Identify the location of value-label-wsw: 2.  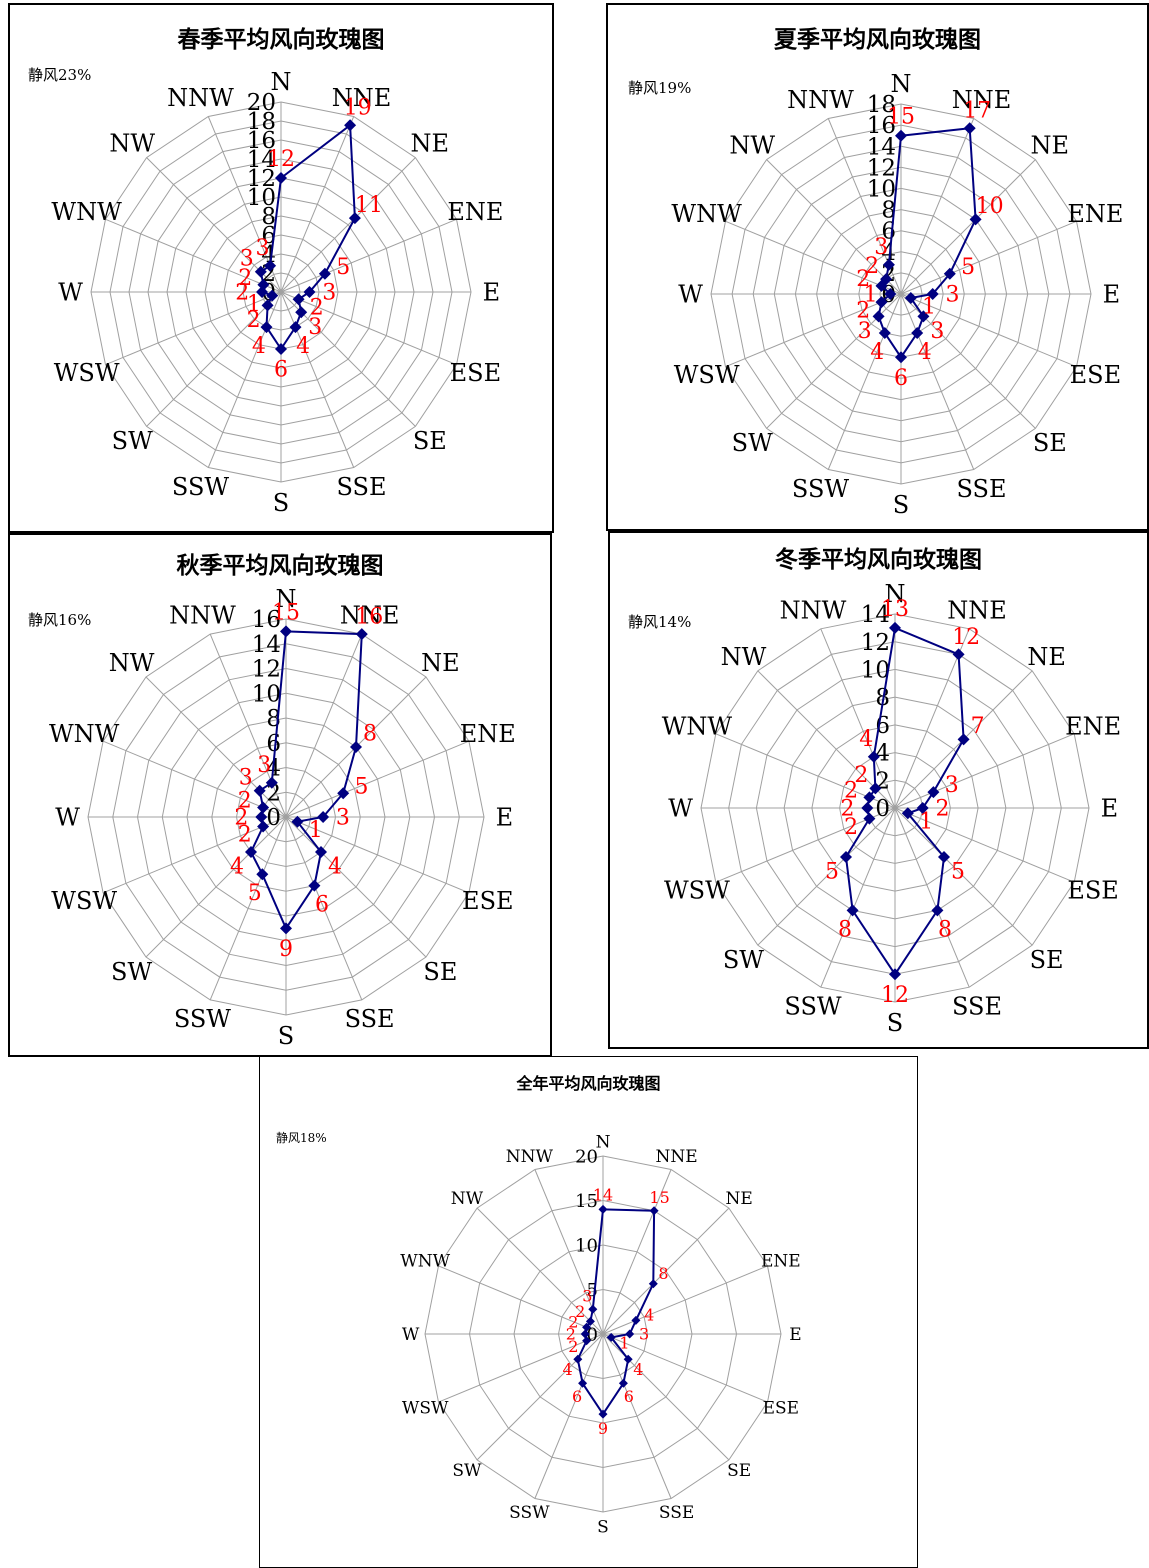
(573, 1346).